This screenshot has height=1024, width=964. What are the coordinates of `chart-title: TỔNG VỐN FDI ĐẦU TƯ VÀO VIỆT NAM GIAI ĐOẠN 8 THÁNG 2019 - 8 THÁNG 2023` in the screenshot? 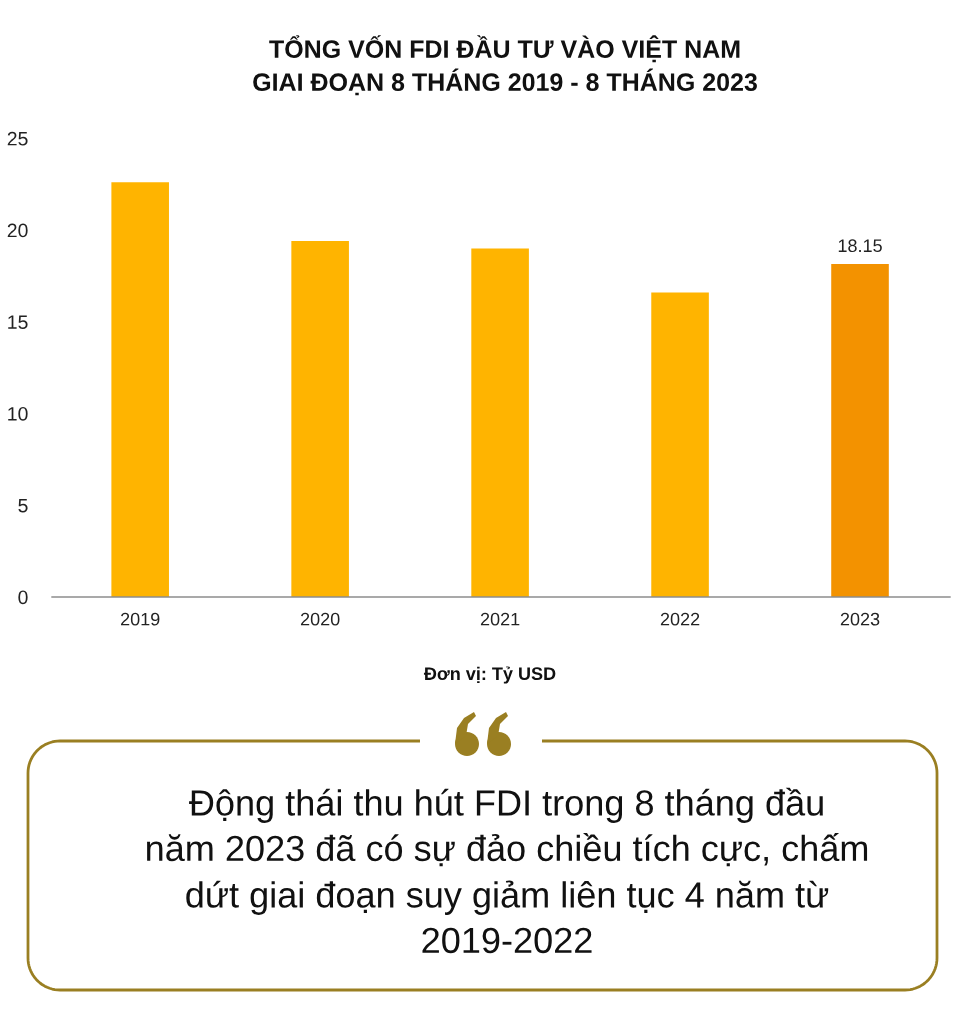 It's located at (505, 65).